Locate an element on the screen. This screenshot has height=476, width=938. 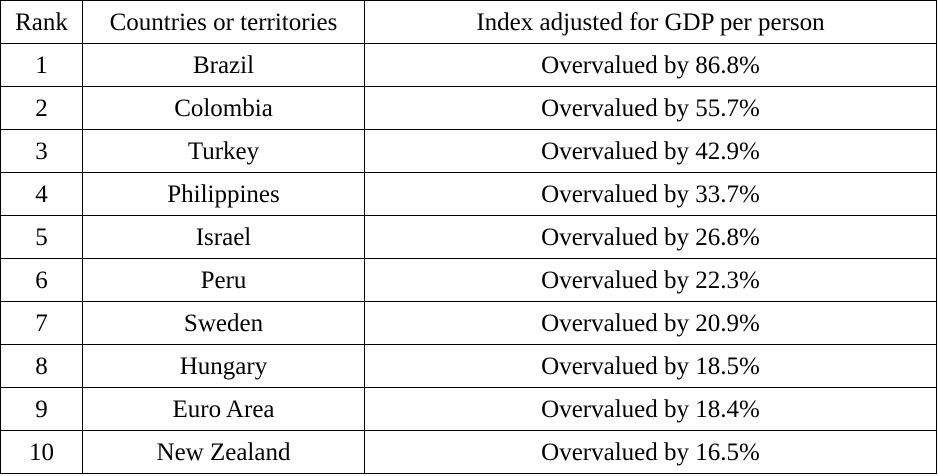
rank-cell: 6 is located at coordinates (41, 280).